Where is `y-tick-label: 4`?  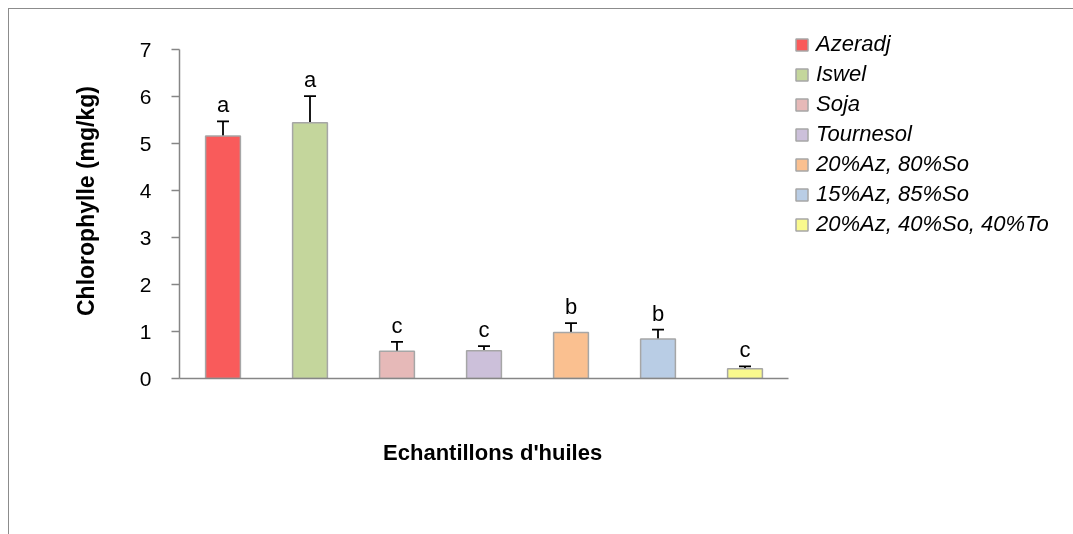 y-tick-label: 4 is located at coordinates (145, 190).